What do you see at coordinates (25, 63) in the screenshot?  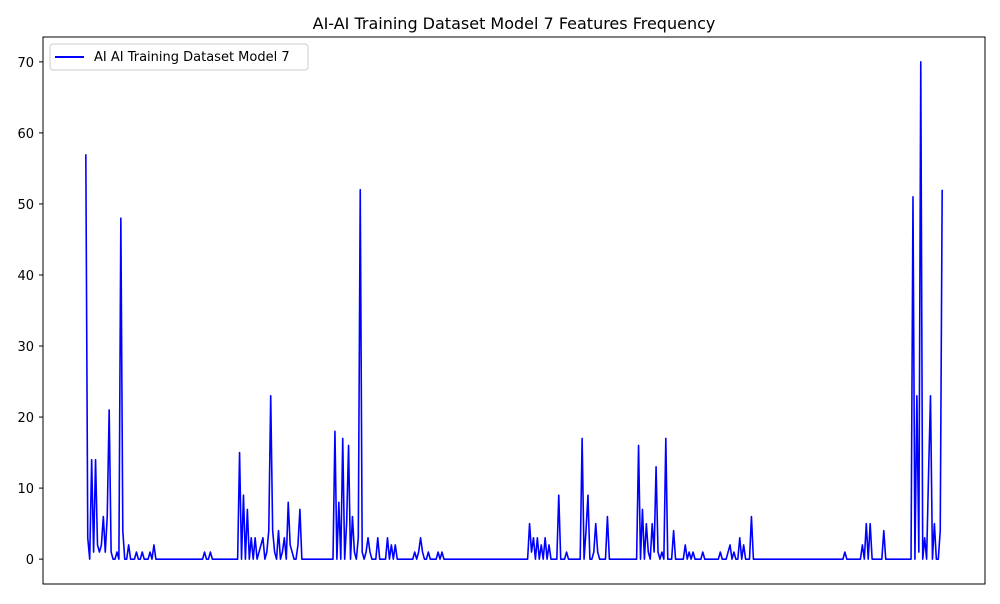 I see `y-tick-label: 70` at bounding box center [25, 63].